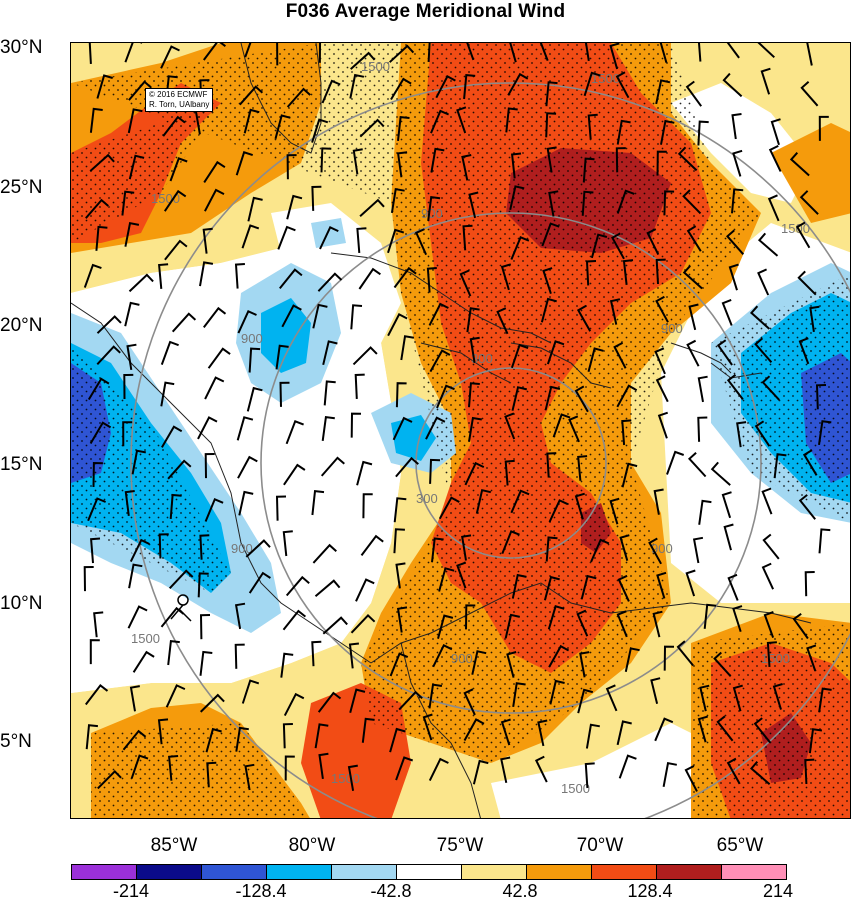 This screenshot has height=901, width=851. Describe the element at coordinates (16, 741) in the screenshot. I see `lat-label-5n: 5°N` at that location.